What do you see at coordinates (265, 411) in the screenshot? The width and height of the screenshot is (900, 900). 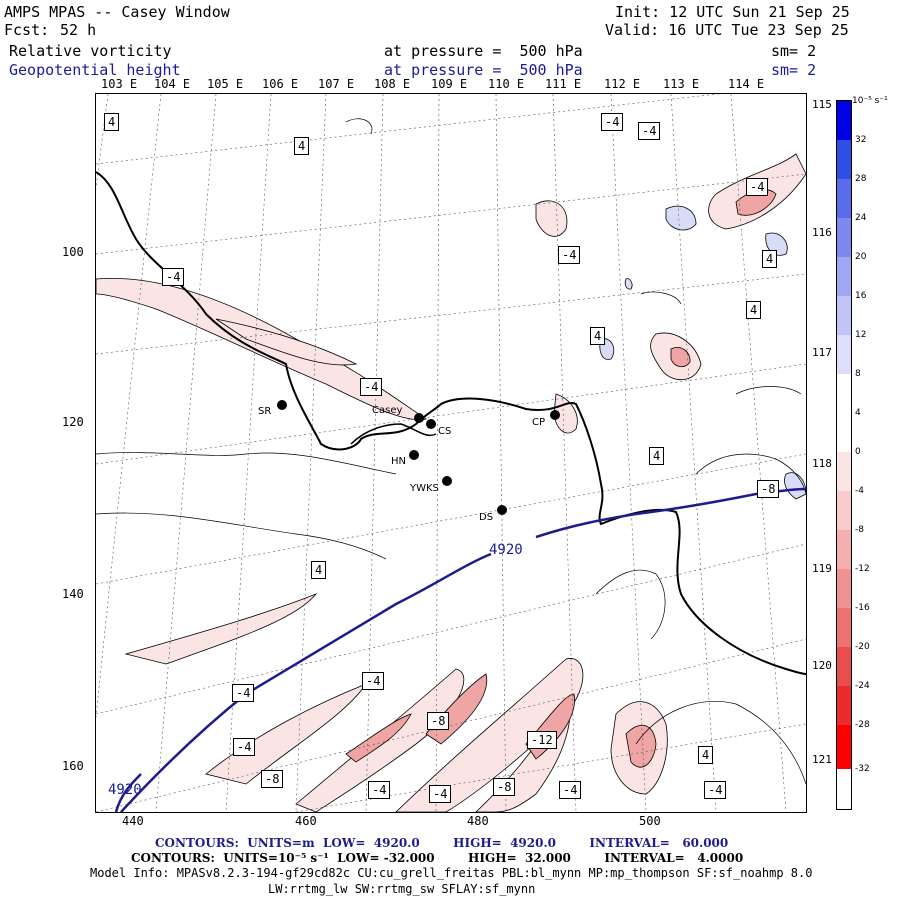 I see `station-label: SR` at bounding box center [265, 411].